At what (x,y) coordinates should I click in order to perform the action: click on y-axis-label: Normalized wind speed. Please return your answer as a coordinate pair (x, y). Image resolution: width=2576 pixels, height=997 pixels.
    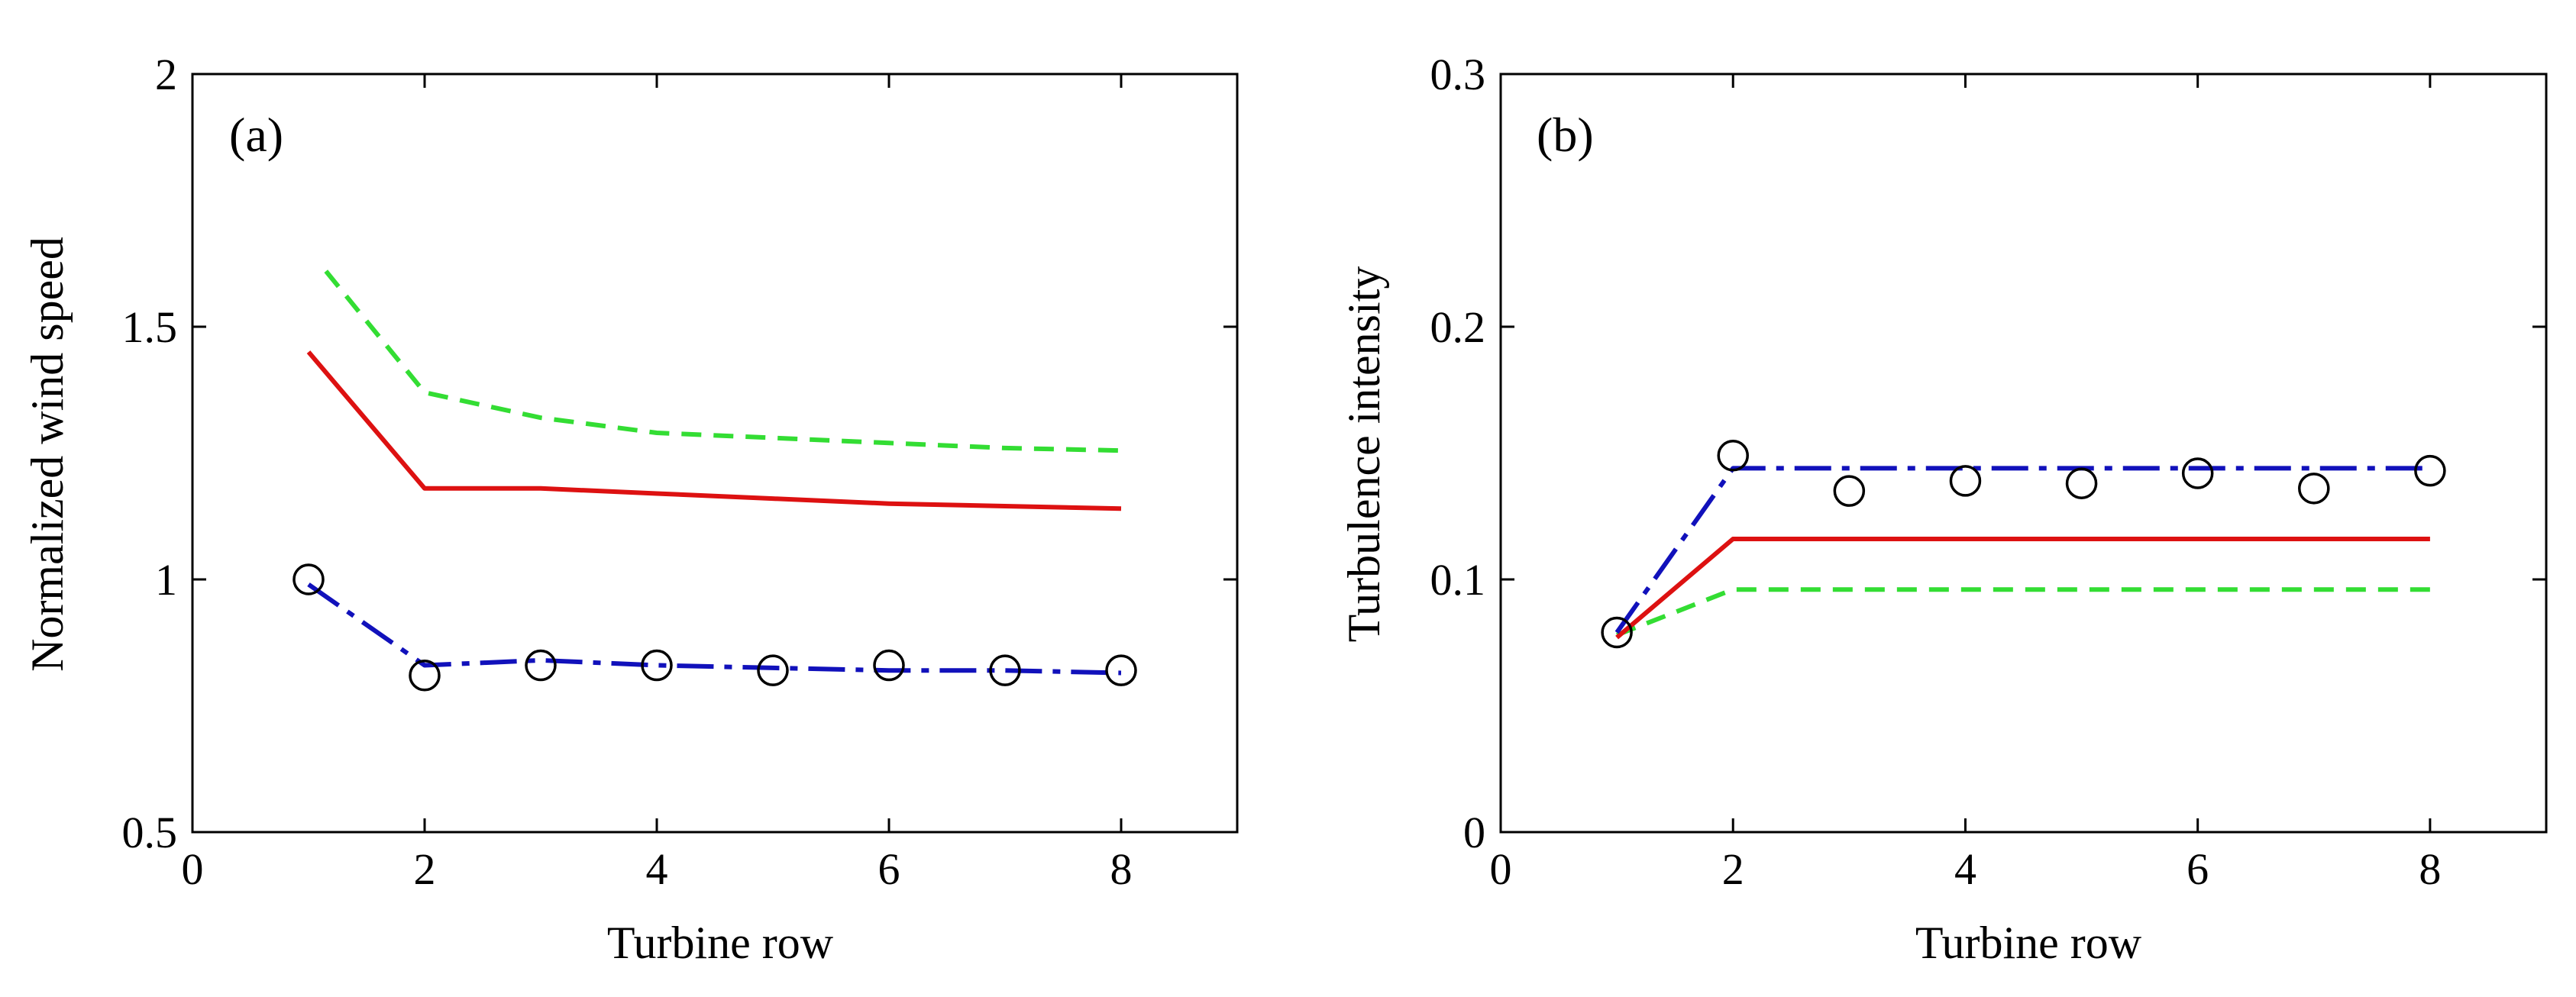
    Looking at the image, I should click on (47, 454).